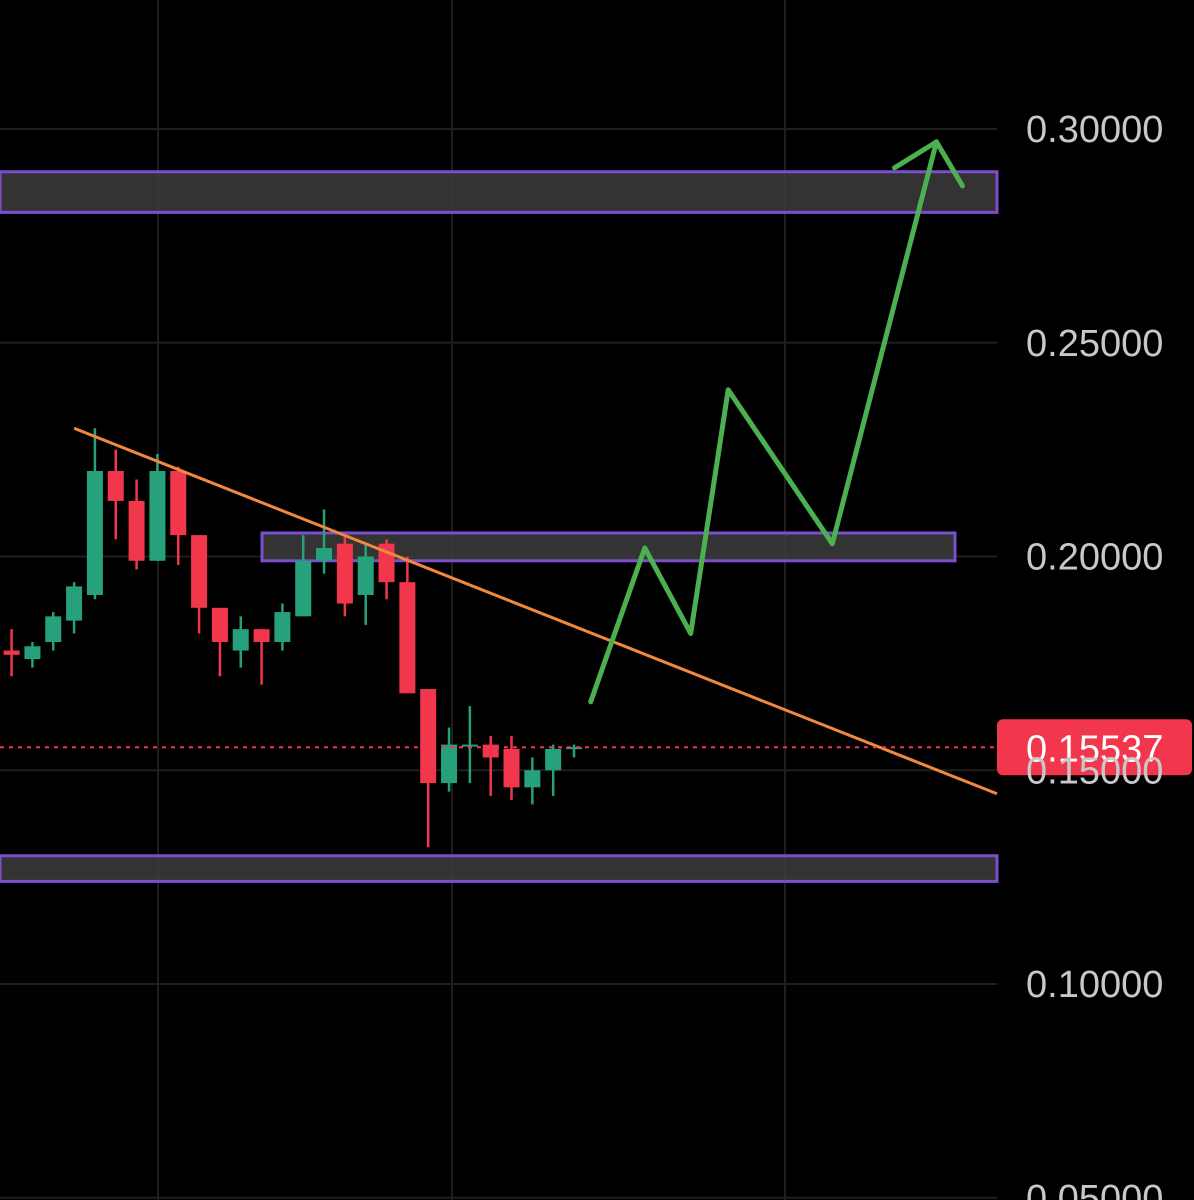  Describe the element at coordinates (499, 868) in the screenshot. I see `support-zone` at that location.